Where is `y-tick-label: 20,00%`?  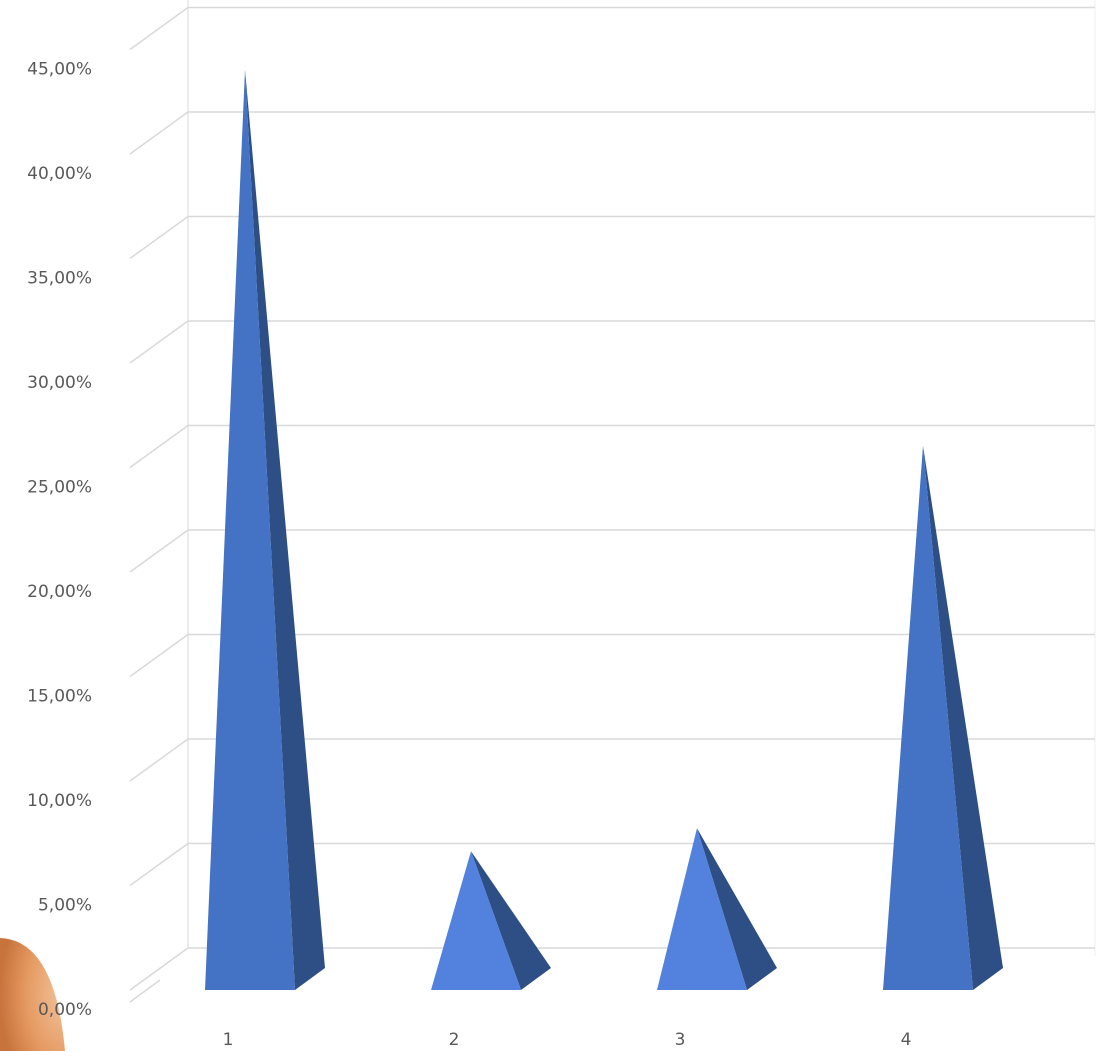
y-tick-label: 20,00% is located at coordinates (59, 592).